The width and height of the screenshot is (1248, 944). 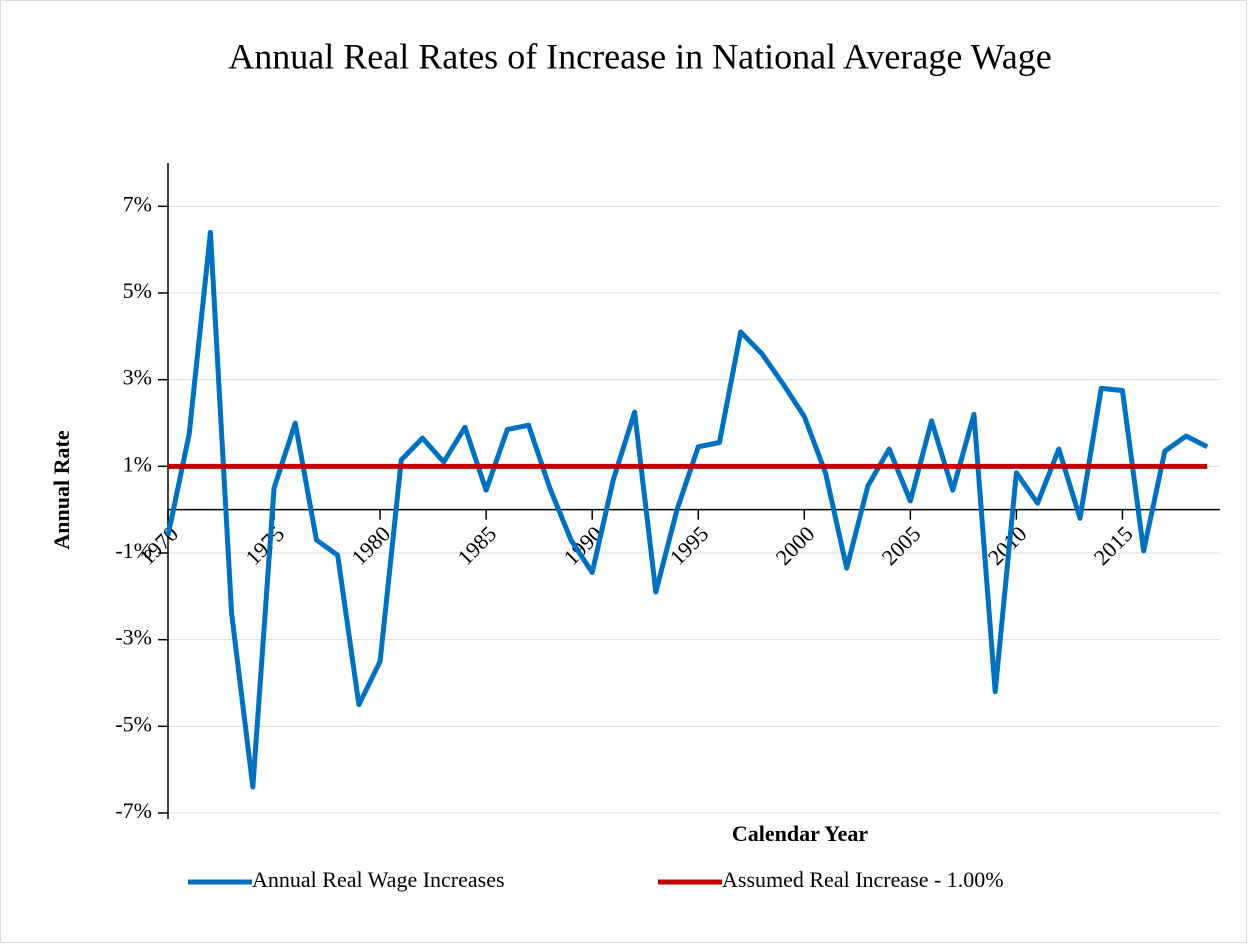 I want to click on y-tick-label: 7%, so click(x=137, y=203).